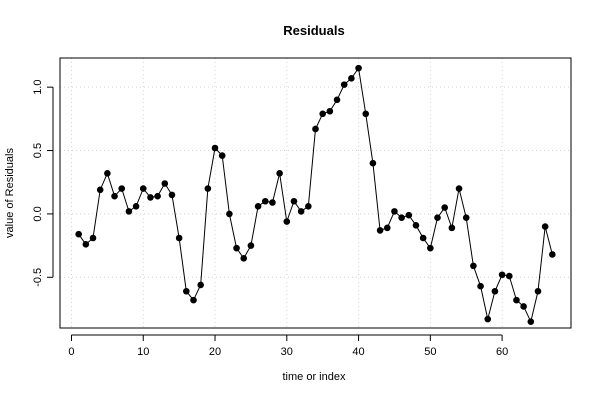 The height and width of the screenshot is (400, 599). I want to click on y-tick-label-3: 1.0, so click(38, 87).